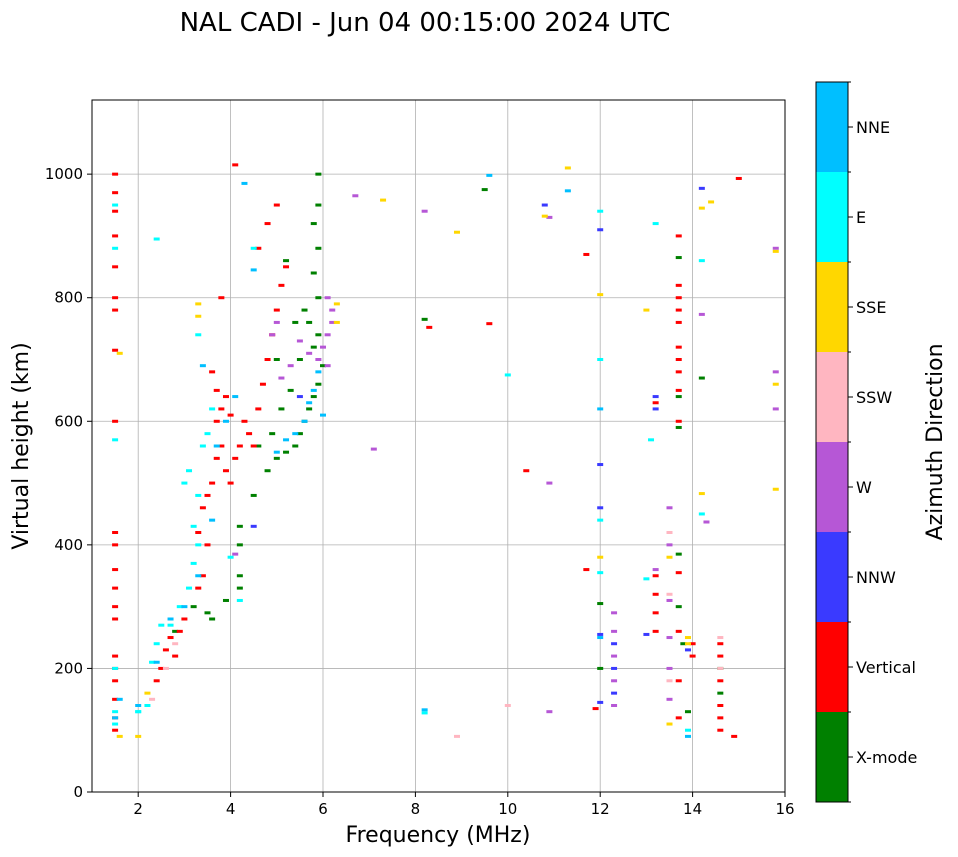 Image resolution: width=958 pixels, height=857 pixels. I want to click on colorbar-label-nne: NNE, so click(873, 127).